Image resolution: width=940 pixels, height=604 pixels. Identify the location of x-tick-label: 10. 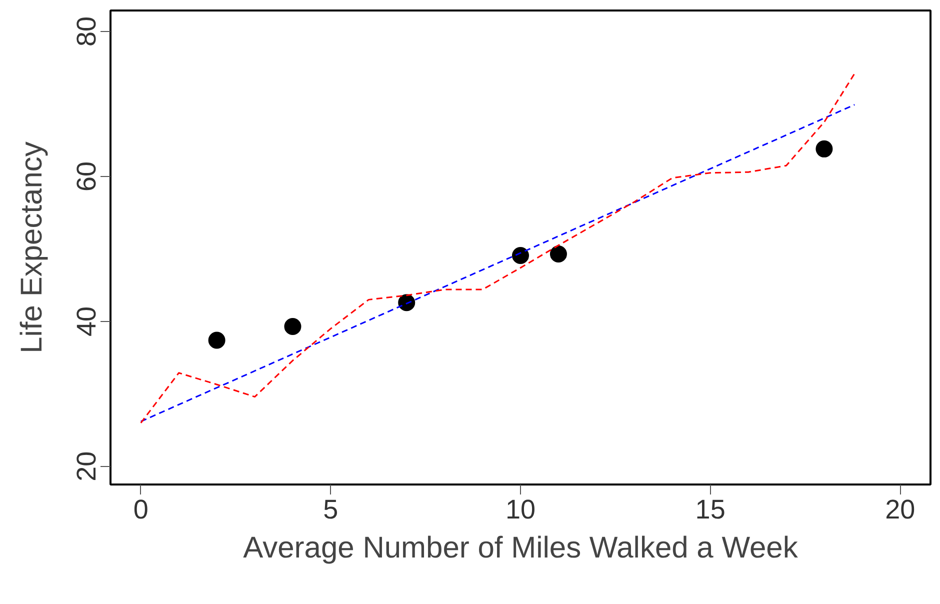
(520, 509).